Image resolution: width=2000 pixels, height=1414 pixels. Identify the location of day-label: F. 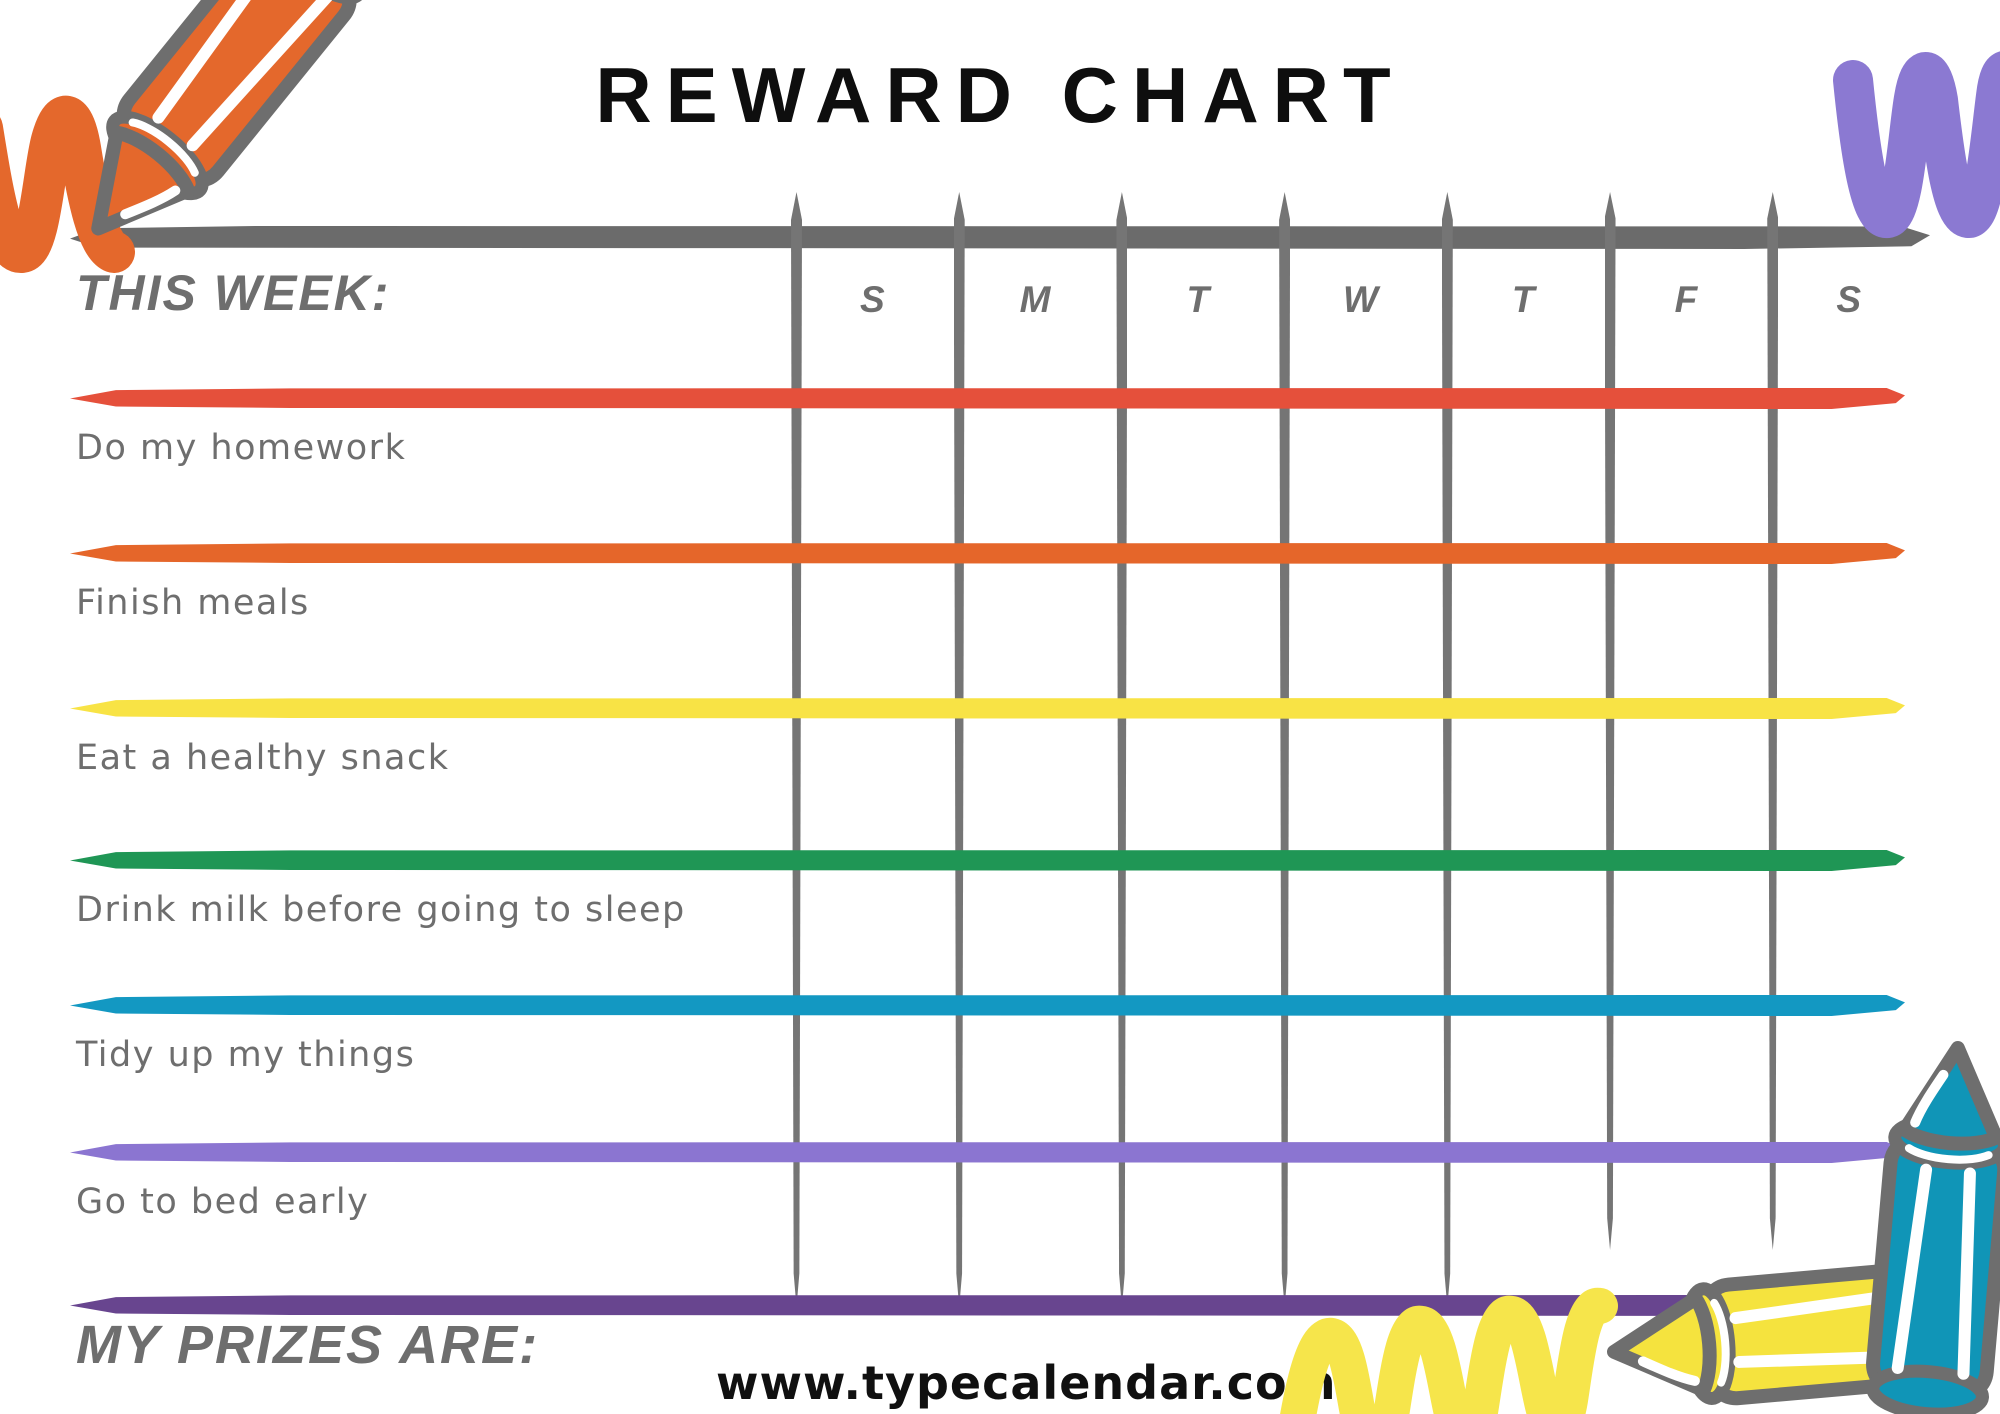
(1686, 299).